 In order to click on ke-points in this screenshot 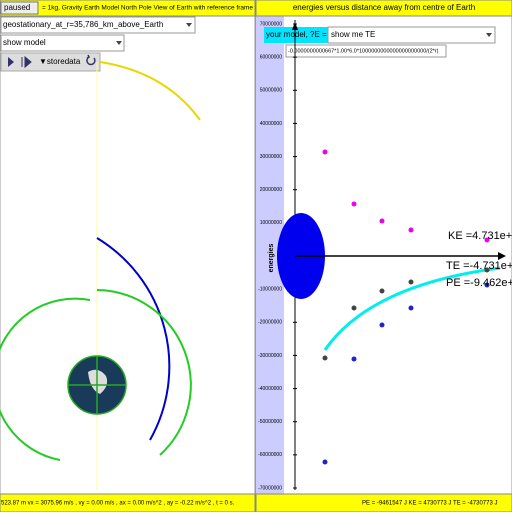, I will do `click(406, 196)`.